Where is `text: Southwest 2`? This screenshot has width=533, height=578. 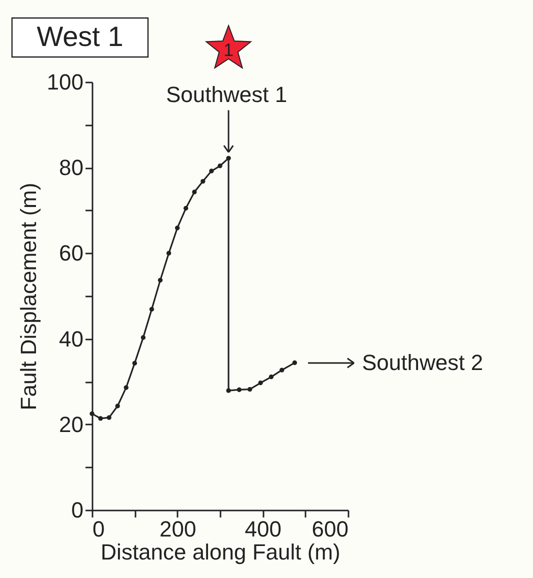
text: Southwest 2 is located at coordinates (423, 362).